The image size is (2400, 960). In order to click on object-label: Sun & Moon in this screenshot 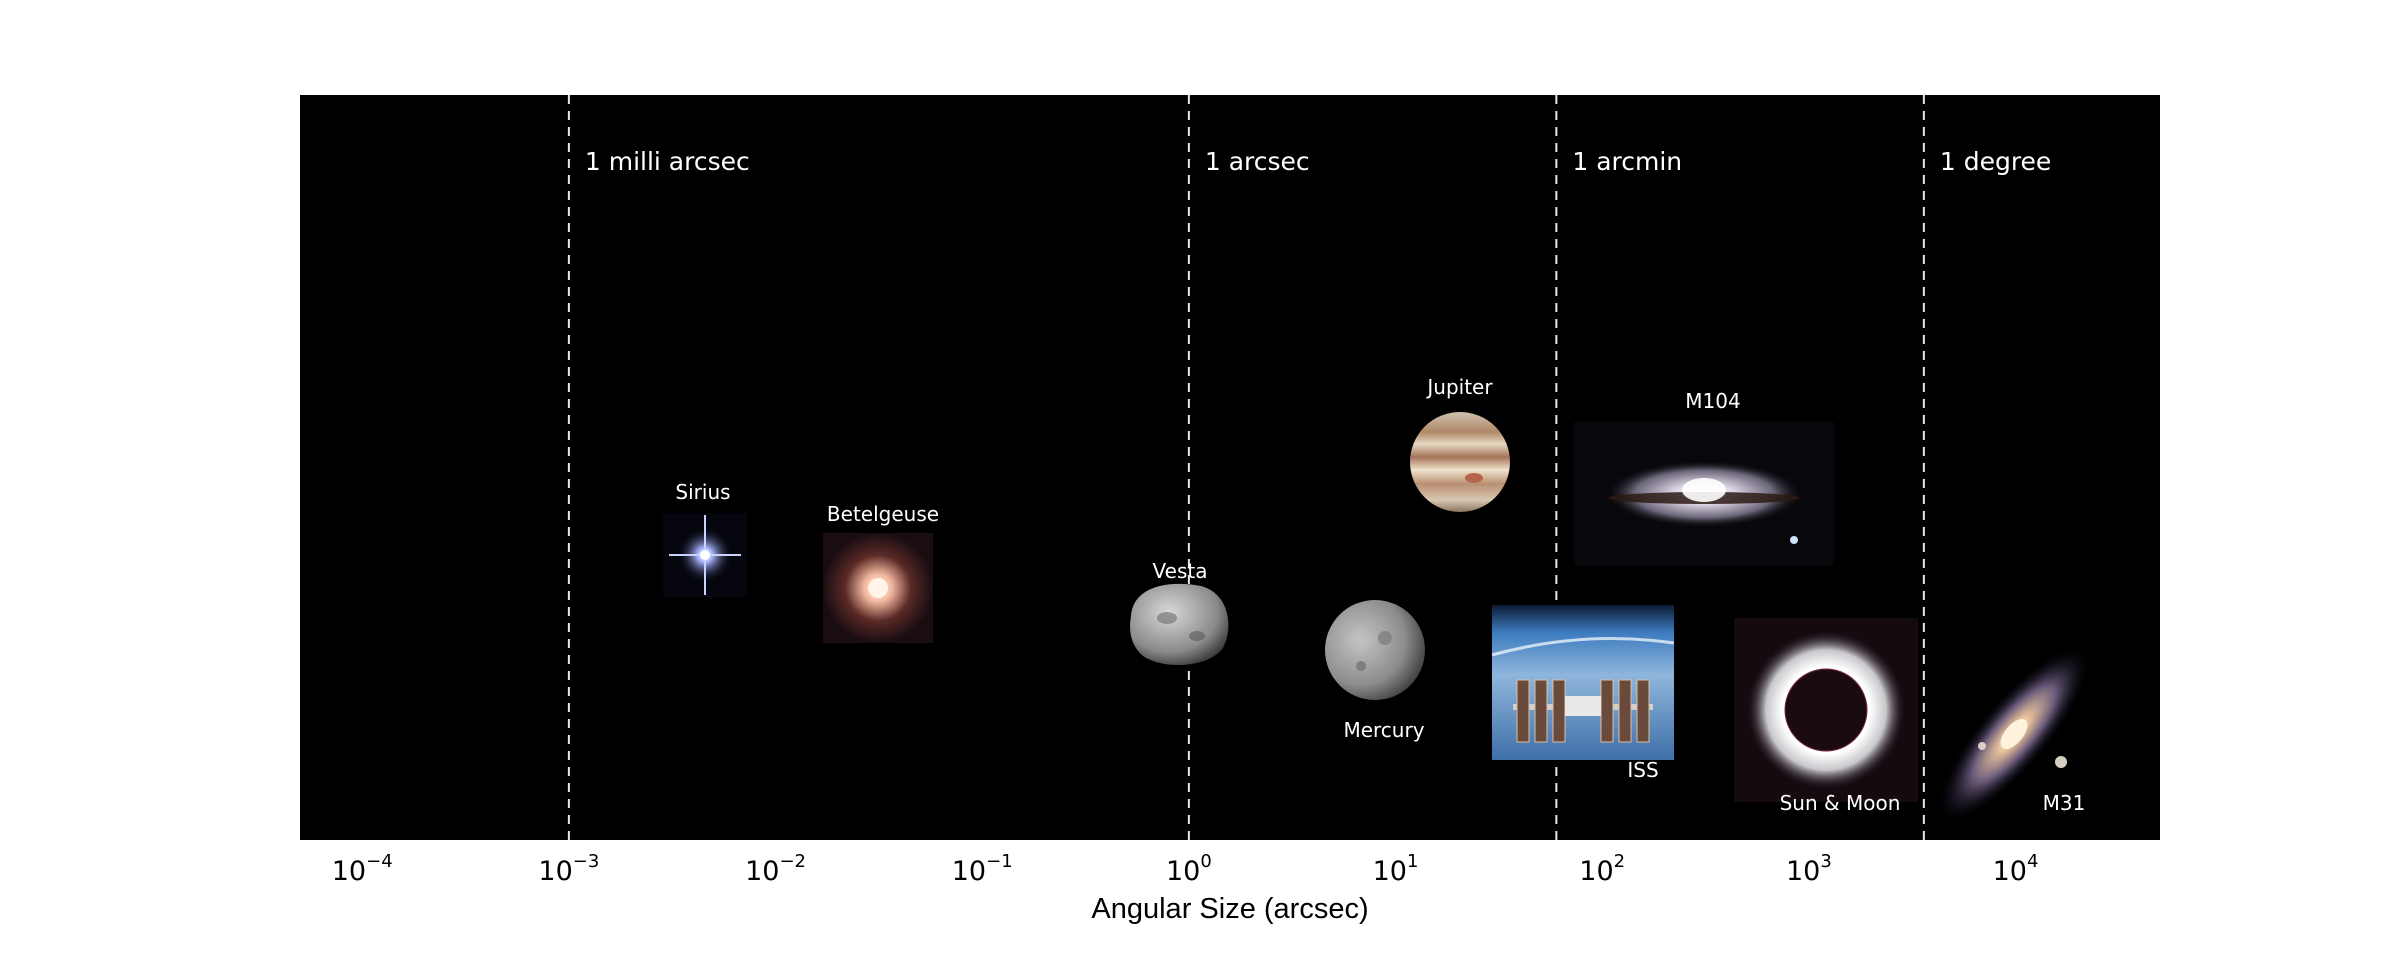, I will do `click(1840, 803)`.